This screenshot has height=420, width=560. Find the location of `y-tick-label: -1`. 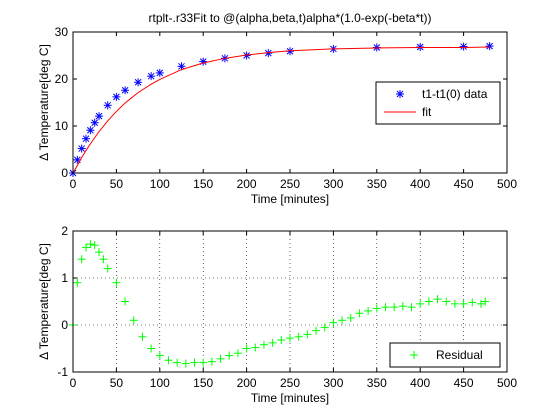

y-tick-label: -1 is located at coordinates (62, 372).